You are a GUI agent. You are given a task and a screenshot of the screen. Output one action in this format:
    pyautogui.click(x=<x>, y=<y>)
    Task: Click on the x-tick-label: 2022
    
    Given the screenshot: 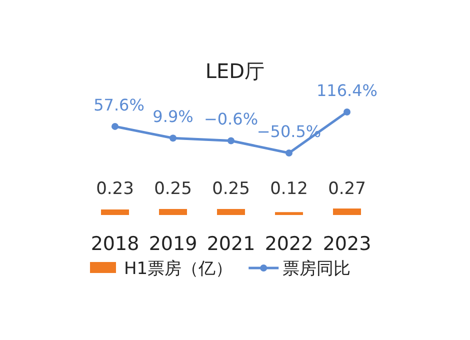 What is the action you would take?
    pyautogui.click(x=289, y=244)
    